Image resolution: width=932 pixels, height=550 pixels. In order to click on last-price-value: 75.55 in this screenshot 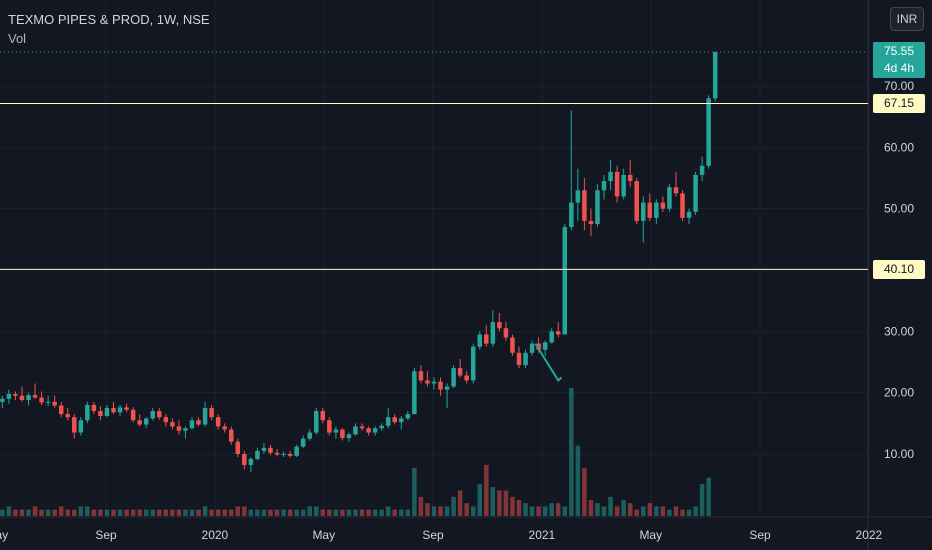, I will do `click(899, 51)`.